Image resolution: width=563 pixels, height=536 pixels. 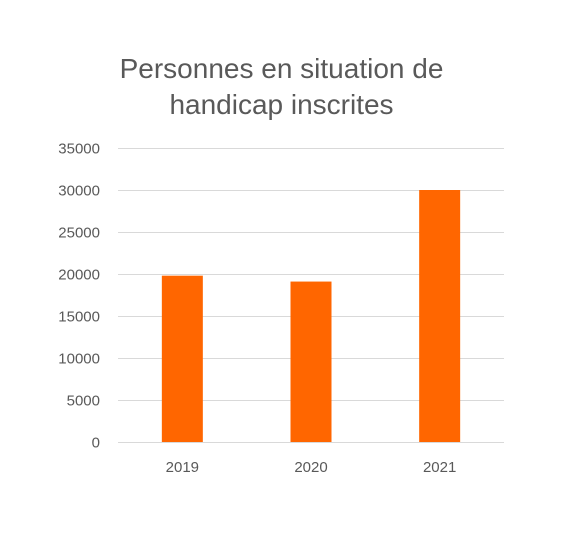 I want to click on bar-2019, so click(x=182, y=358).